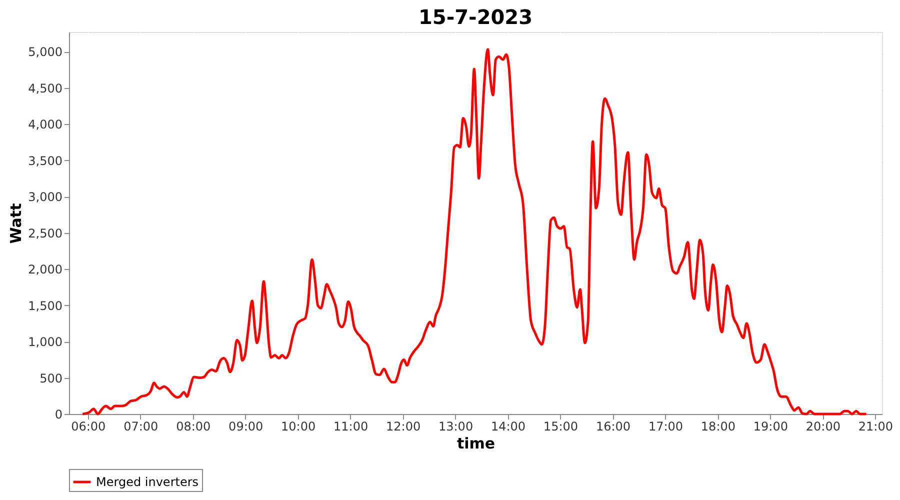 This screenshot has width=900, height=500. I want to click on y-tick-label: 4,500, so click(45, 88).